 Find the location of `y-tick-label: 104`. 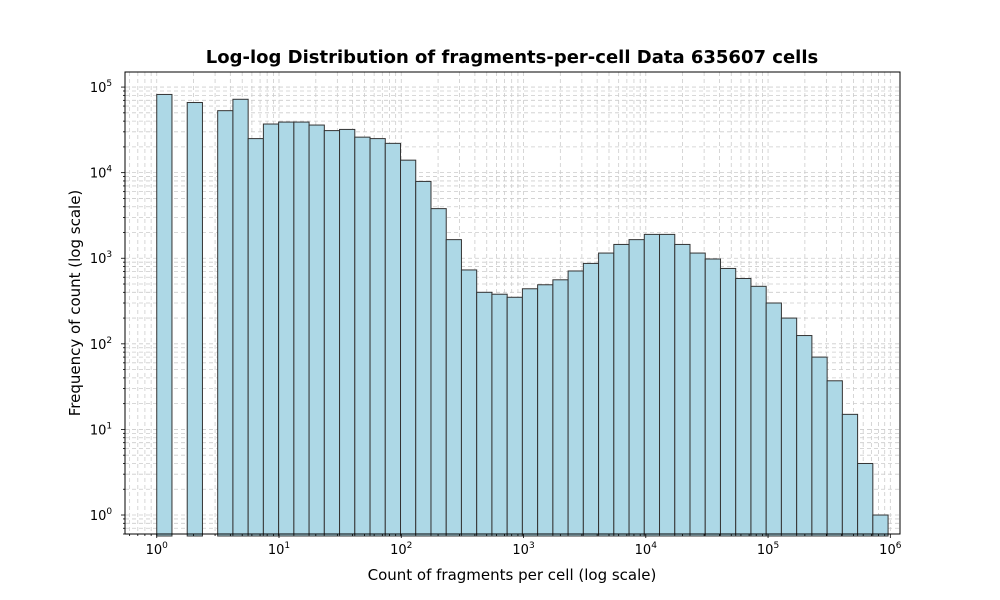

y-tick-label: 104 is located at coordinates (101, 173).